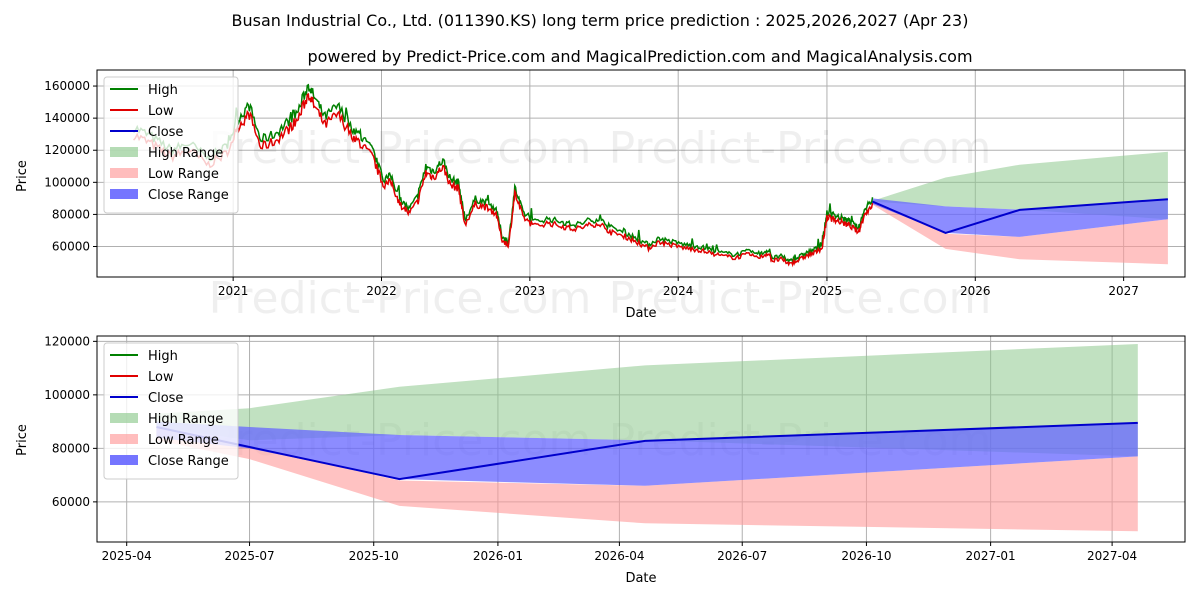  What do you see at coordinates (67, 118) in the screenshot?
I see `y-tick-label: 140000` at bounding box center [67, 118].